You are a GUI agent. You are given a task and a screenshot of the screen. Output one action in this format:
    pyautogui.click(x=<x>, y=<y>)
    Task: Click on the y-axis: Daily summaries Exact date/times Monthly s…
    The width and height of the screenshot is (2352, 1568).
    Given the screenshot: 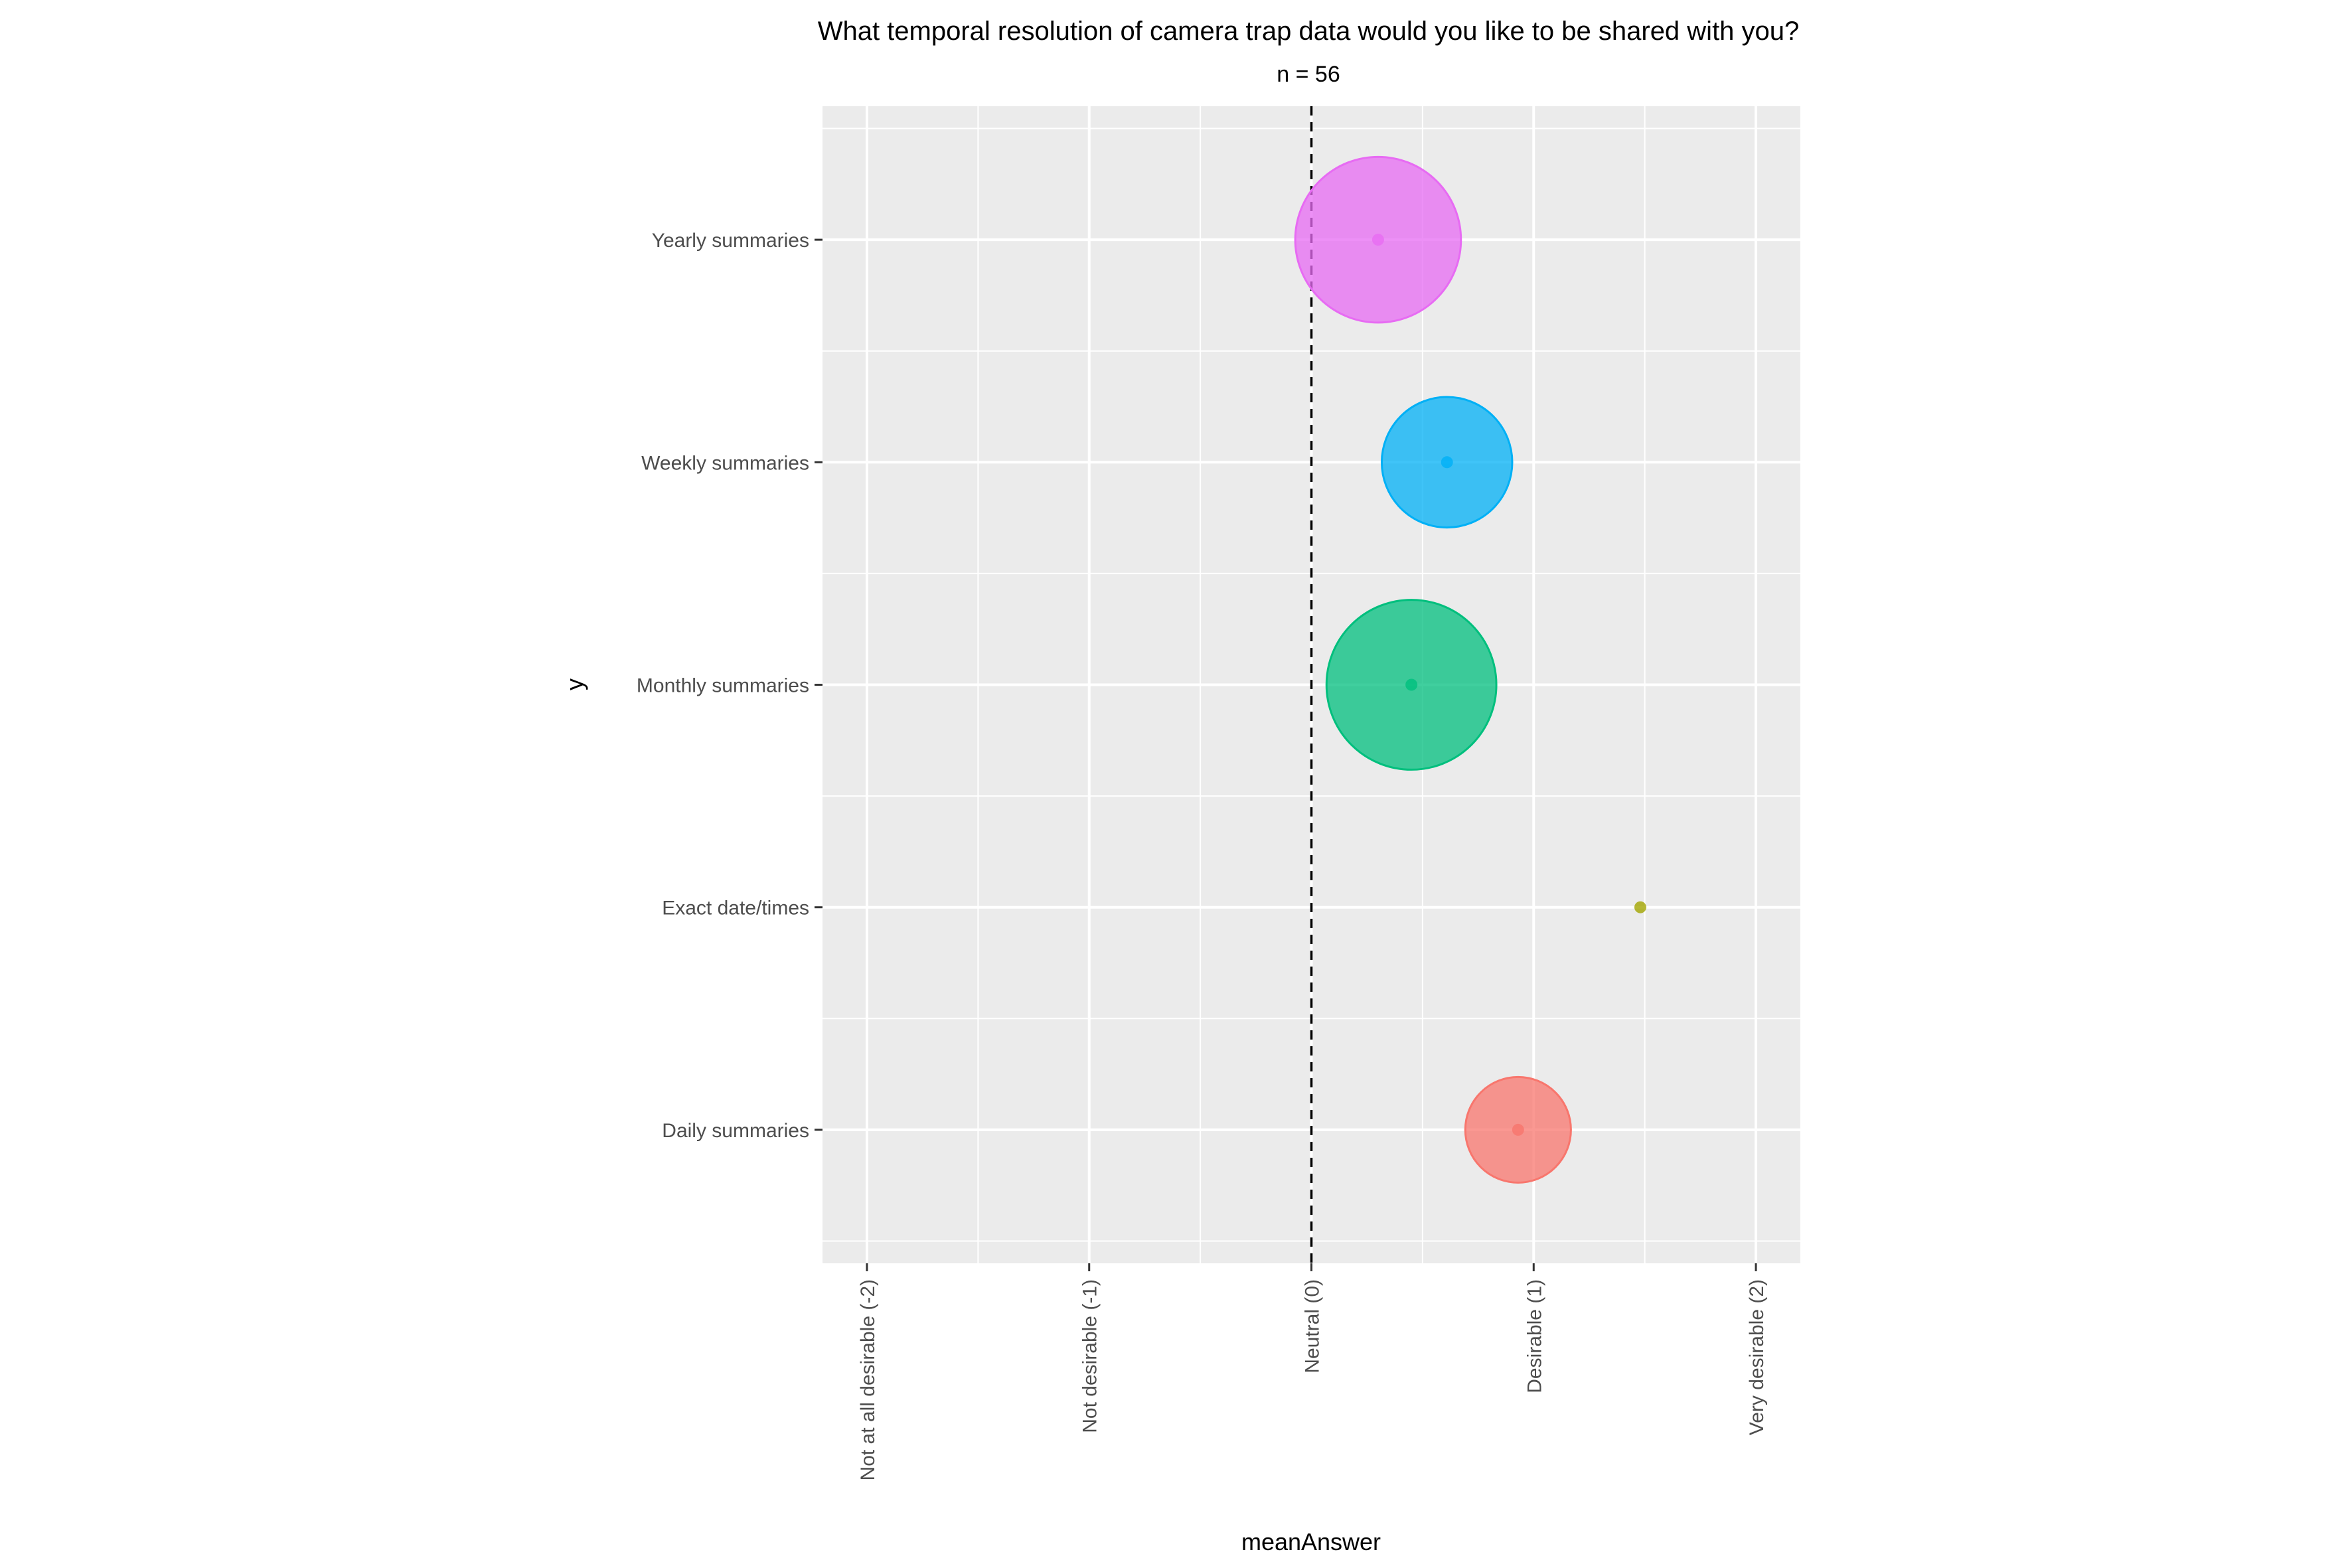 What is the action you would take?
    pyautogui.click(x=730, y=686)
    